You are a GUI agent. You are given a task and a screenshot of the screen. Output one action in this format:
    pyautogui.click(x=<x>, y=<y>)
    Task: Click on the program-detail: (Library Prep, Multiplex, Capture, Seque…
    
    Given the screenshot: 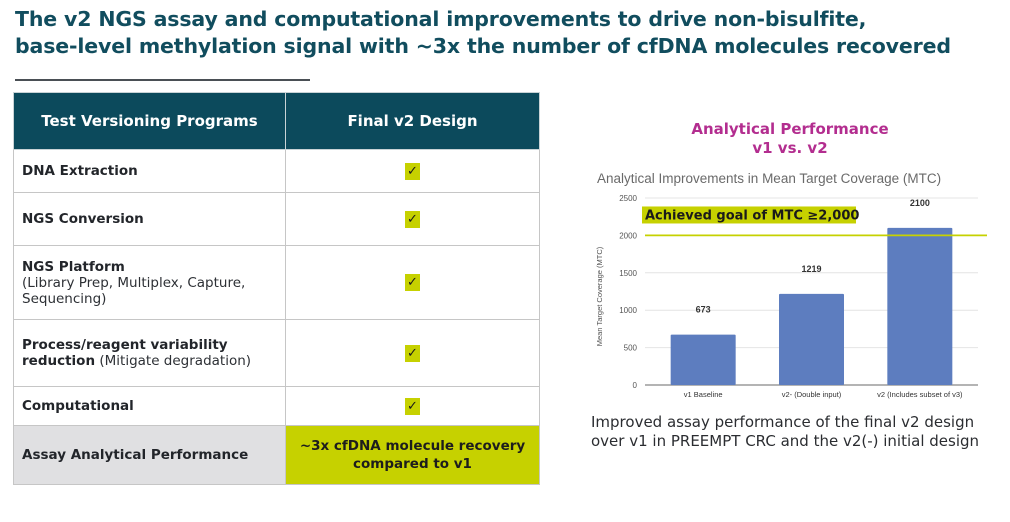 What is the action you would take?
    pyautogui.click(x=134, y=290)
    